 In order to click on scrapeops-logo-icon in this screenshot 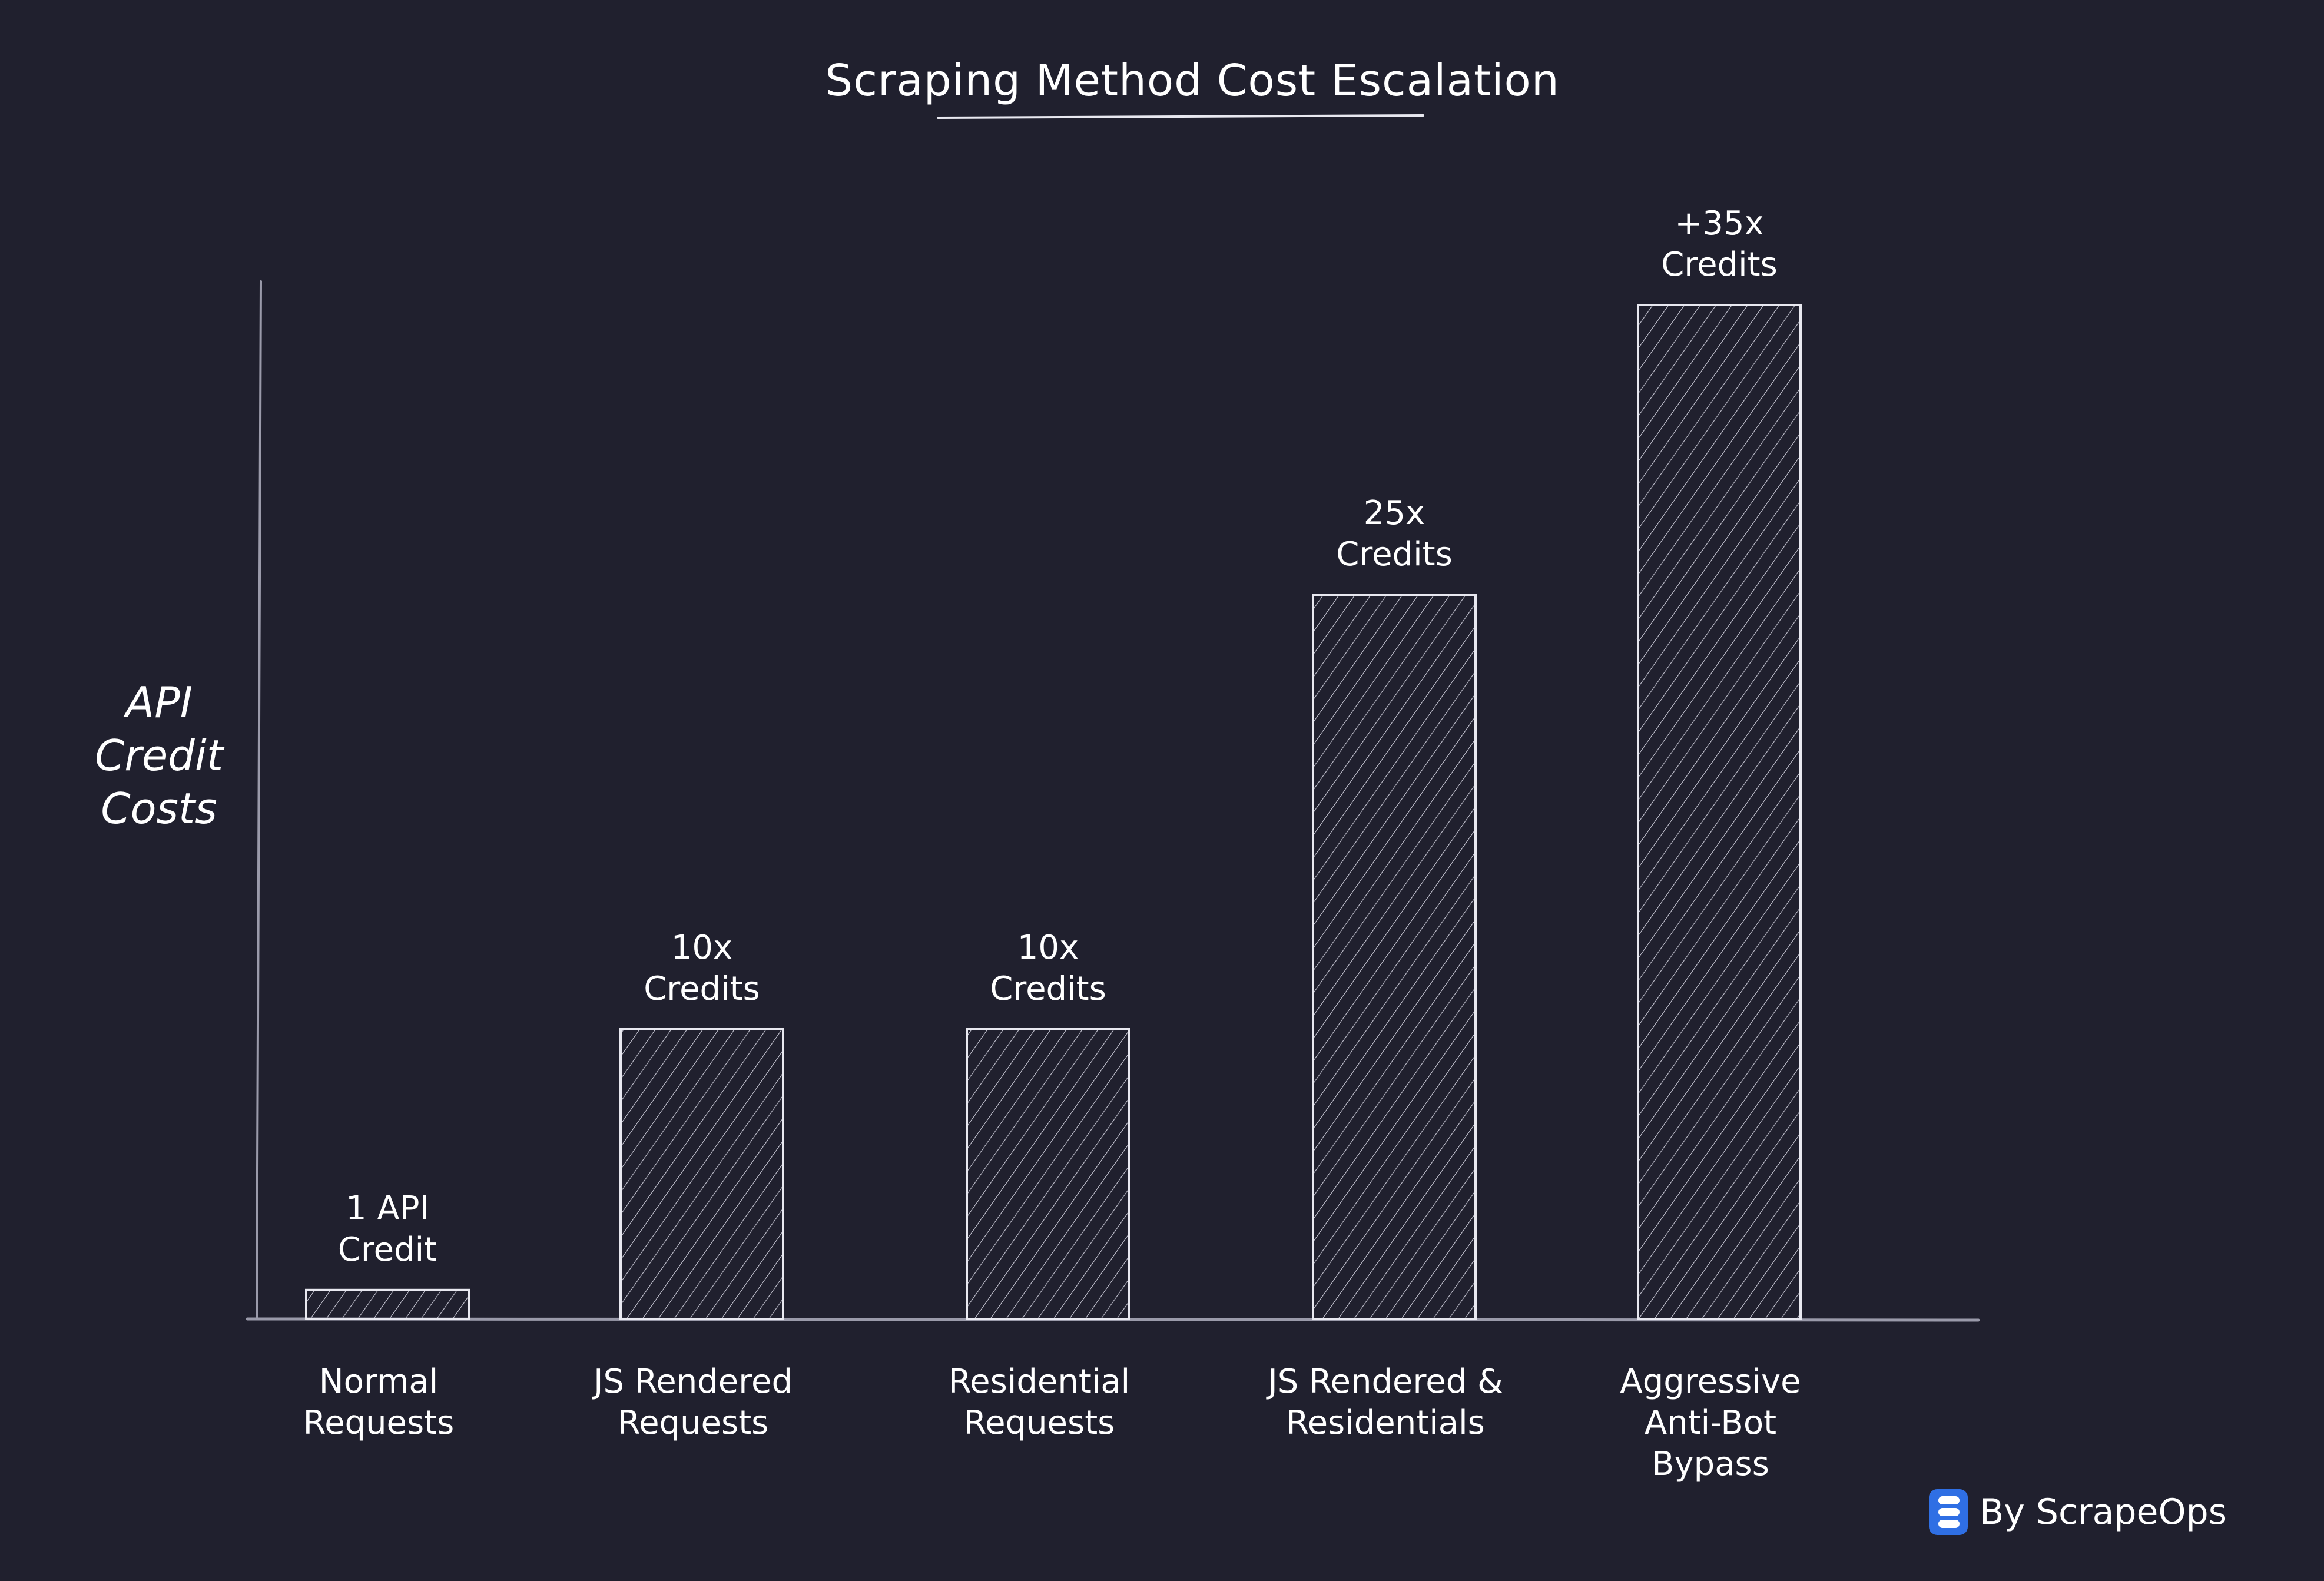, I will do `click(1948, 1512)`.